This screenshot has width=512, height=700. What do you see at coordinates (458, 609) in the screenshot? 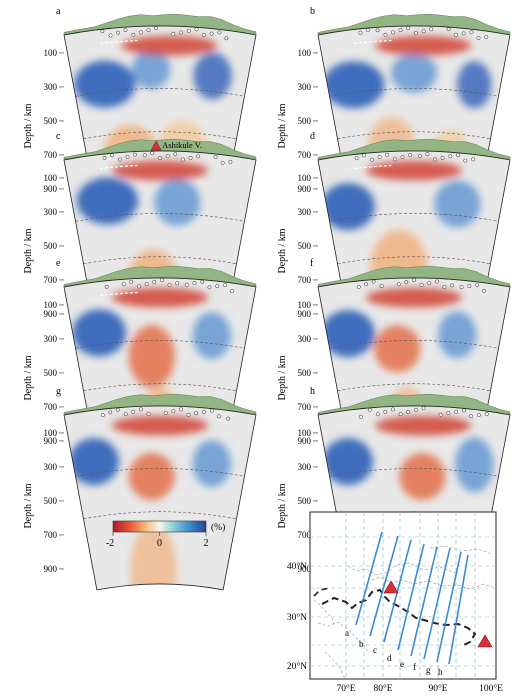
I see `profile-line-h` at bounding box center [458, 609].